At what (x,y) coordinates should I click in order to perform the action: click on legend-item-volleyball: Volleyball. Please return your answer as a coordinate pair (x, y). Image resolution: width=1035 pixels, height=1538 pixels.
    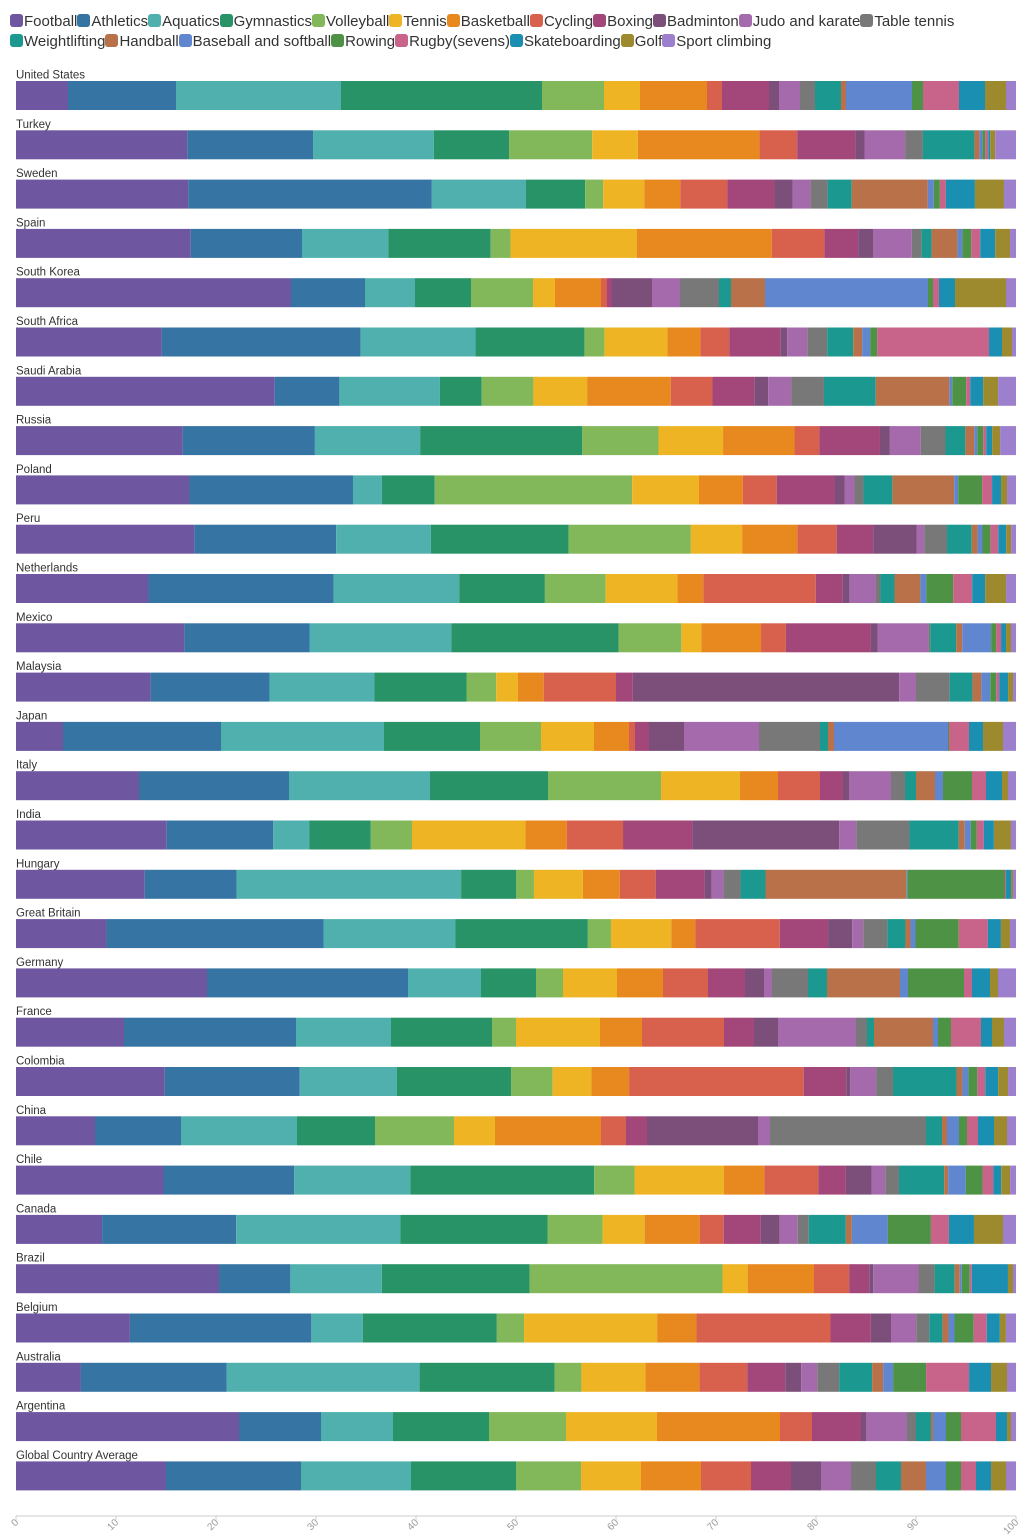
    Looking at the image, I should click on (350, 22).